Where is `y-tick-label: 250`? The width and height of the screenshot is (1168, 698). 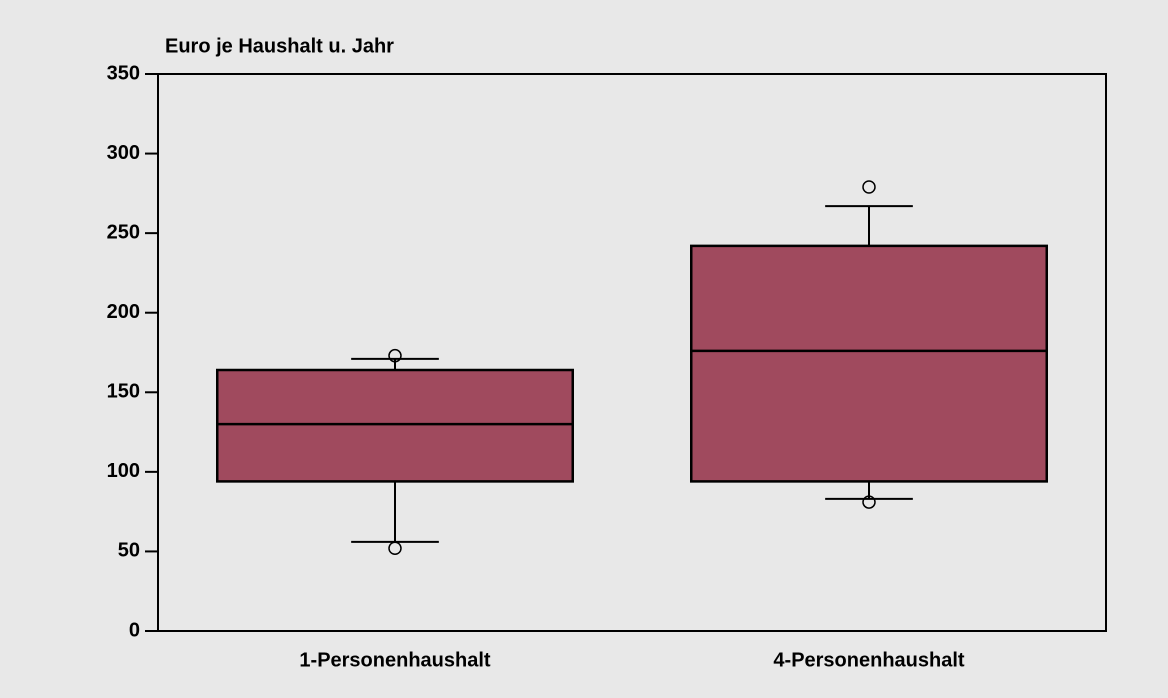
y-tick-label: 250 is located at coordinates (123, 232).